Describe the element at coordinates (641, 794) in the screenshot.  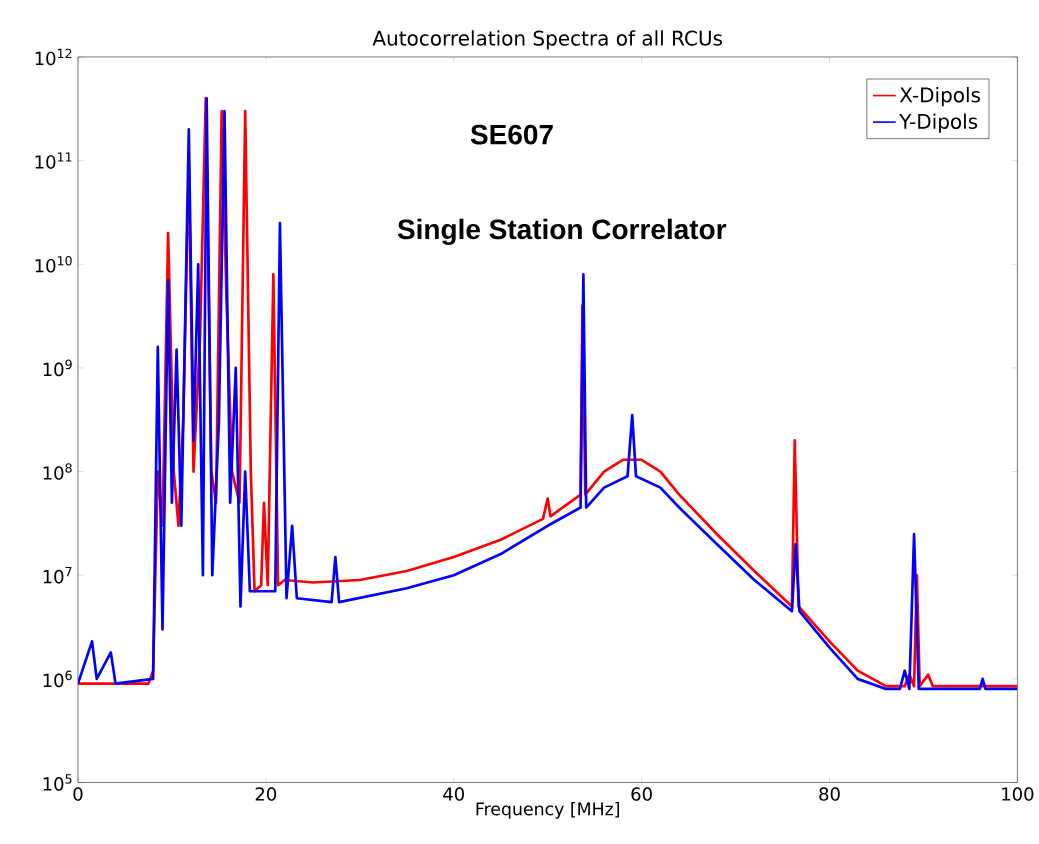
I see `x-tick-label: 60` at that location.